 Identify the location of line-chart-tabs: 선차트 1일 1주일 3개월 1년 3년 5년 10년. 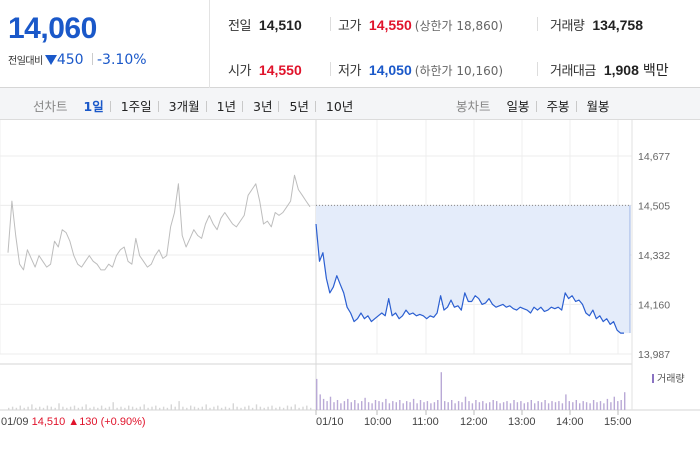
(195, 105).